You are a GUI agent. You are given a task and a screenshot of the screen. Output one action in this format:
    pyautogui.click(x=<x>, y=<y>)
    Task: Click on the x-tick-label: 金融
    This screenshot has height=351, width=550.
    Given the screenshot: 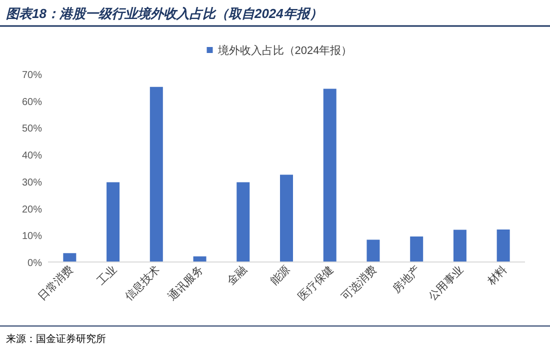 What is the action you would take?
    pyautogui.click(x=237, y=276)
    